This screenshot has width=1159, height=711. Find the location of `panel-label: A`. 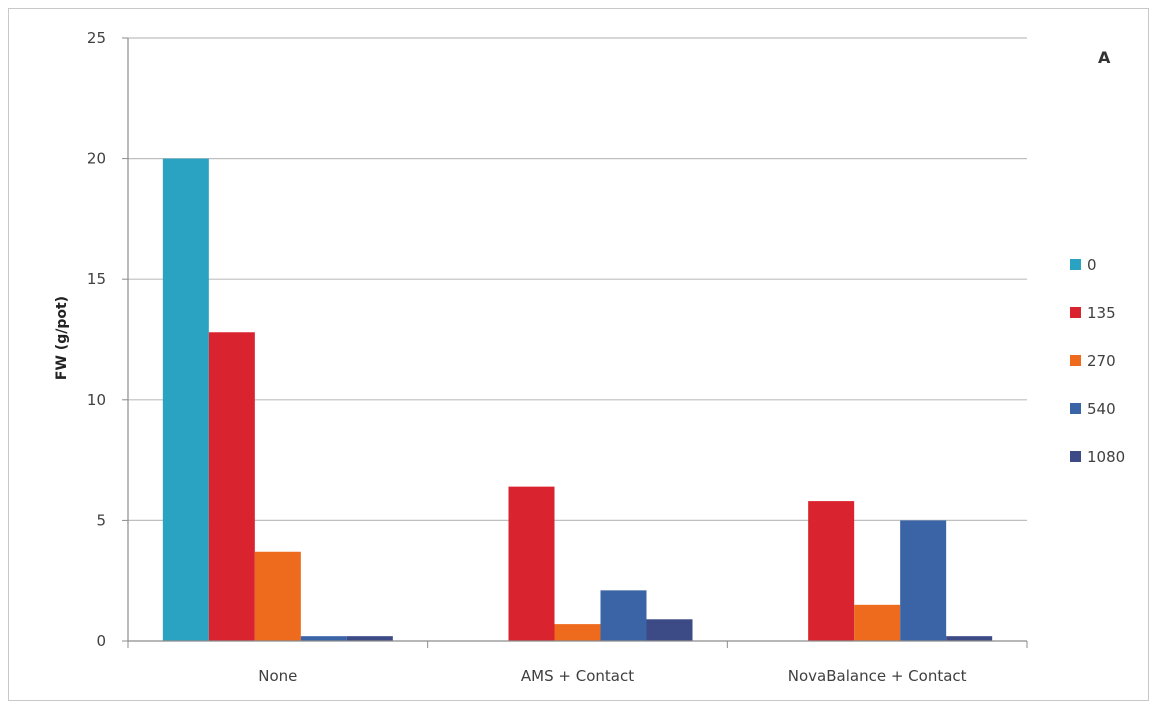

panel-label: A is located at coordinates (1104, 57).